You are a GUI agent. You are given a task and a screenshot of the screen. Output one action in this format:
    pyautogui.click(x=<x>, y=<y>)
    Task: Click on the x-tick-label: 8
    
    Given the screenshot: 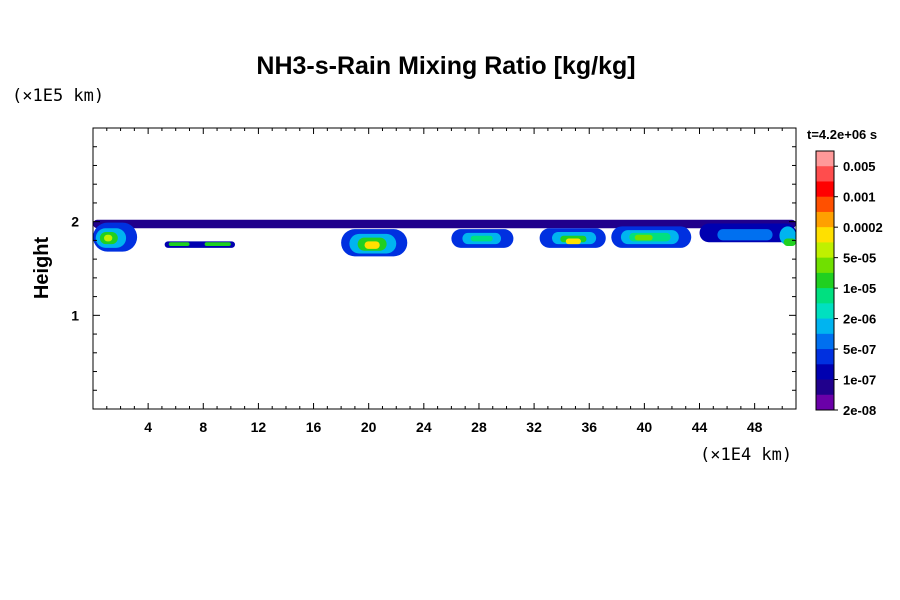 What is the action you would take?
    pyautogui.click(x=203, y=427)
    